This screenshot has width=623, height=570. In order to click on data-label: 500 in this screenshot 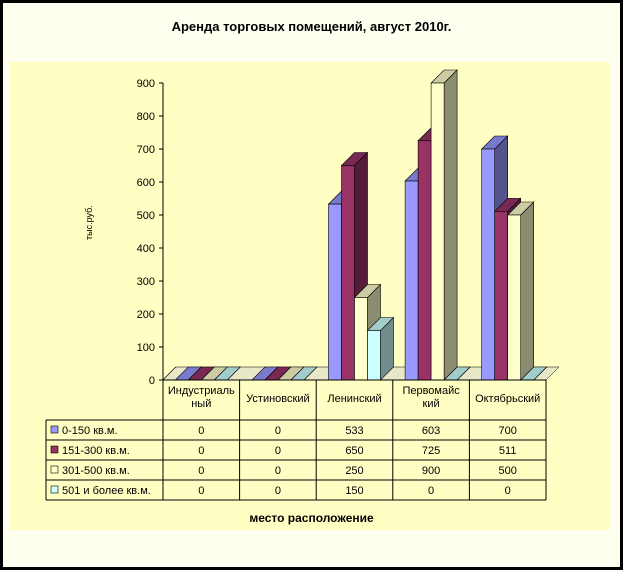, I will do `click(508, 471)`.